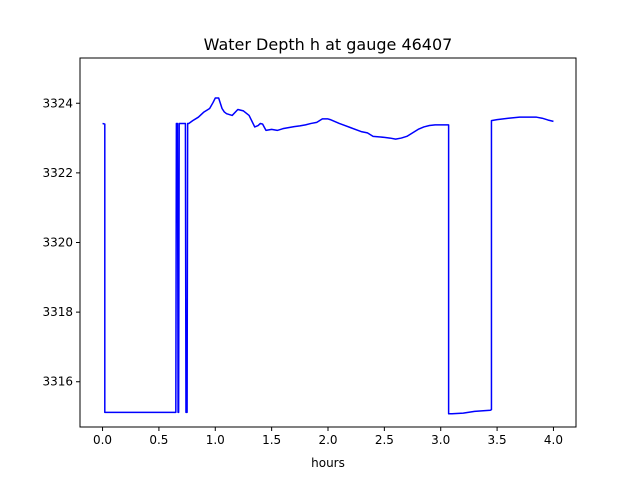 Image resolution: width=640 pixels, height=480 pixels. Describe the element at coordinates (215, 440) in the screenshot. I see `x-tick-label: 1.0` at that location.